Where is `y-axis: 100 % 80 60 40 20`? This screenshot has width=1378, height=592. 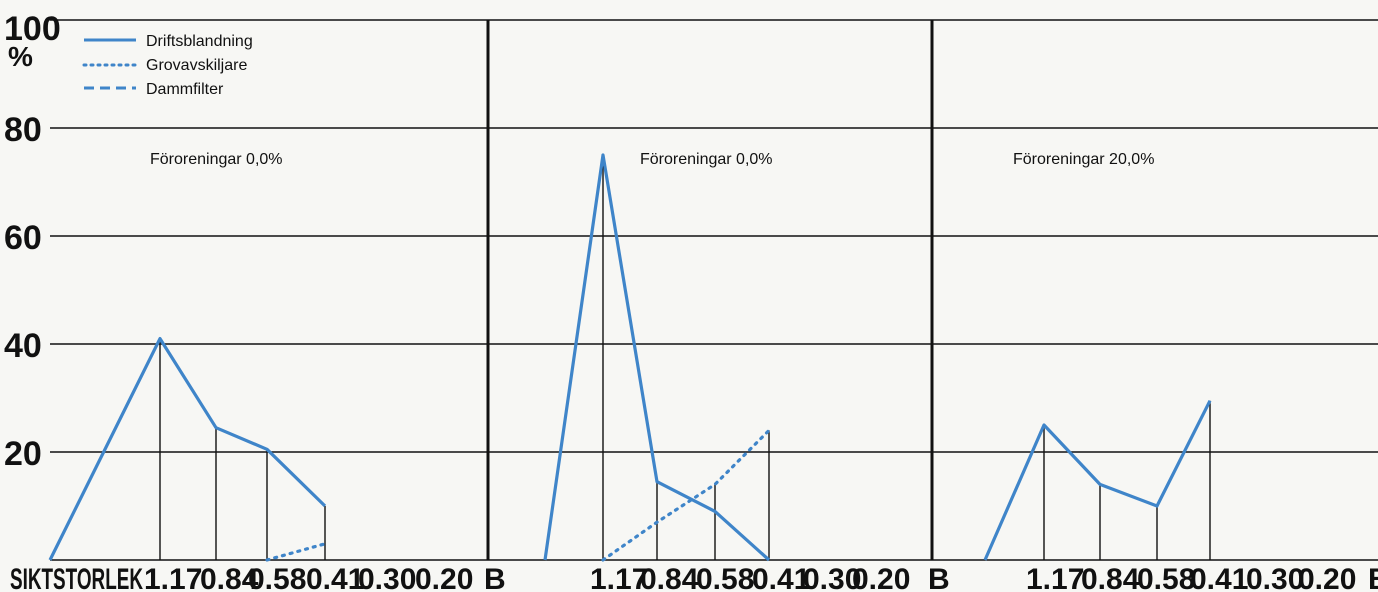 y-axis: 100 % 80 60 40 20 is located at coordinates (32, 241).